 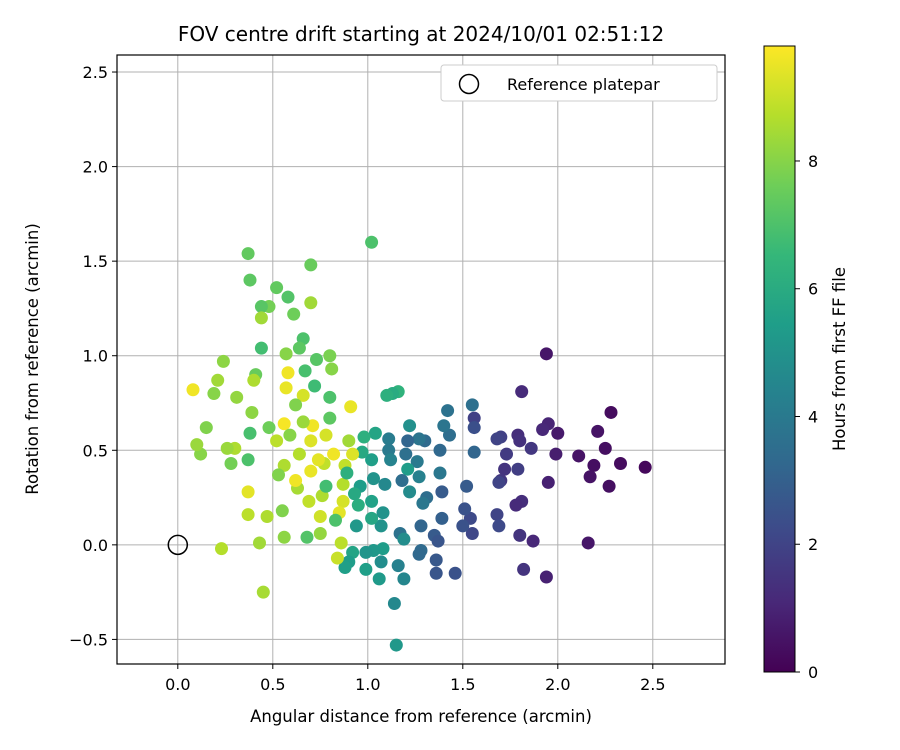 What do you see at coordinates (95, 72) in the screenshot?
I see `y-tick-label: 2.5` at bounding box center [95, 72].